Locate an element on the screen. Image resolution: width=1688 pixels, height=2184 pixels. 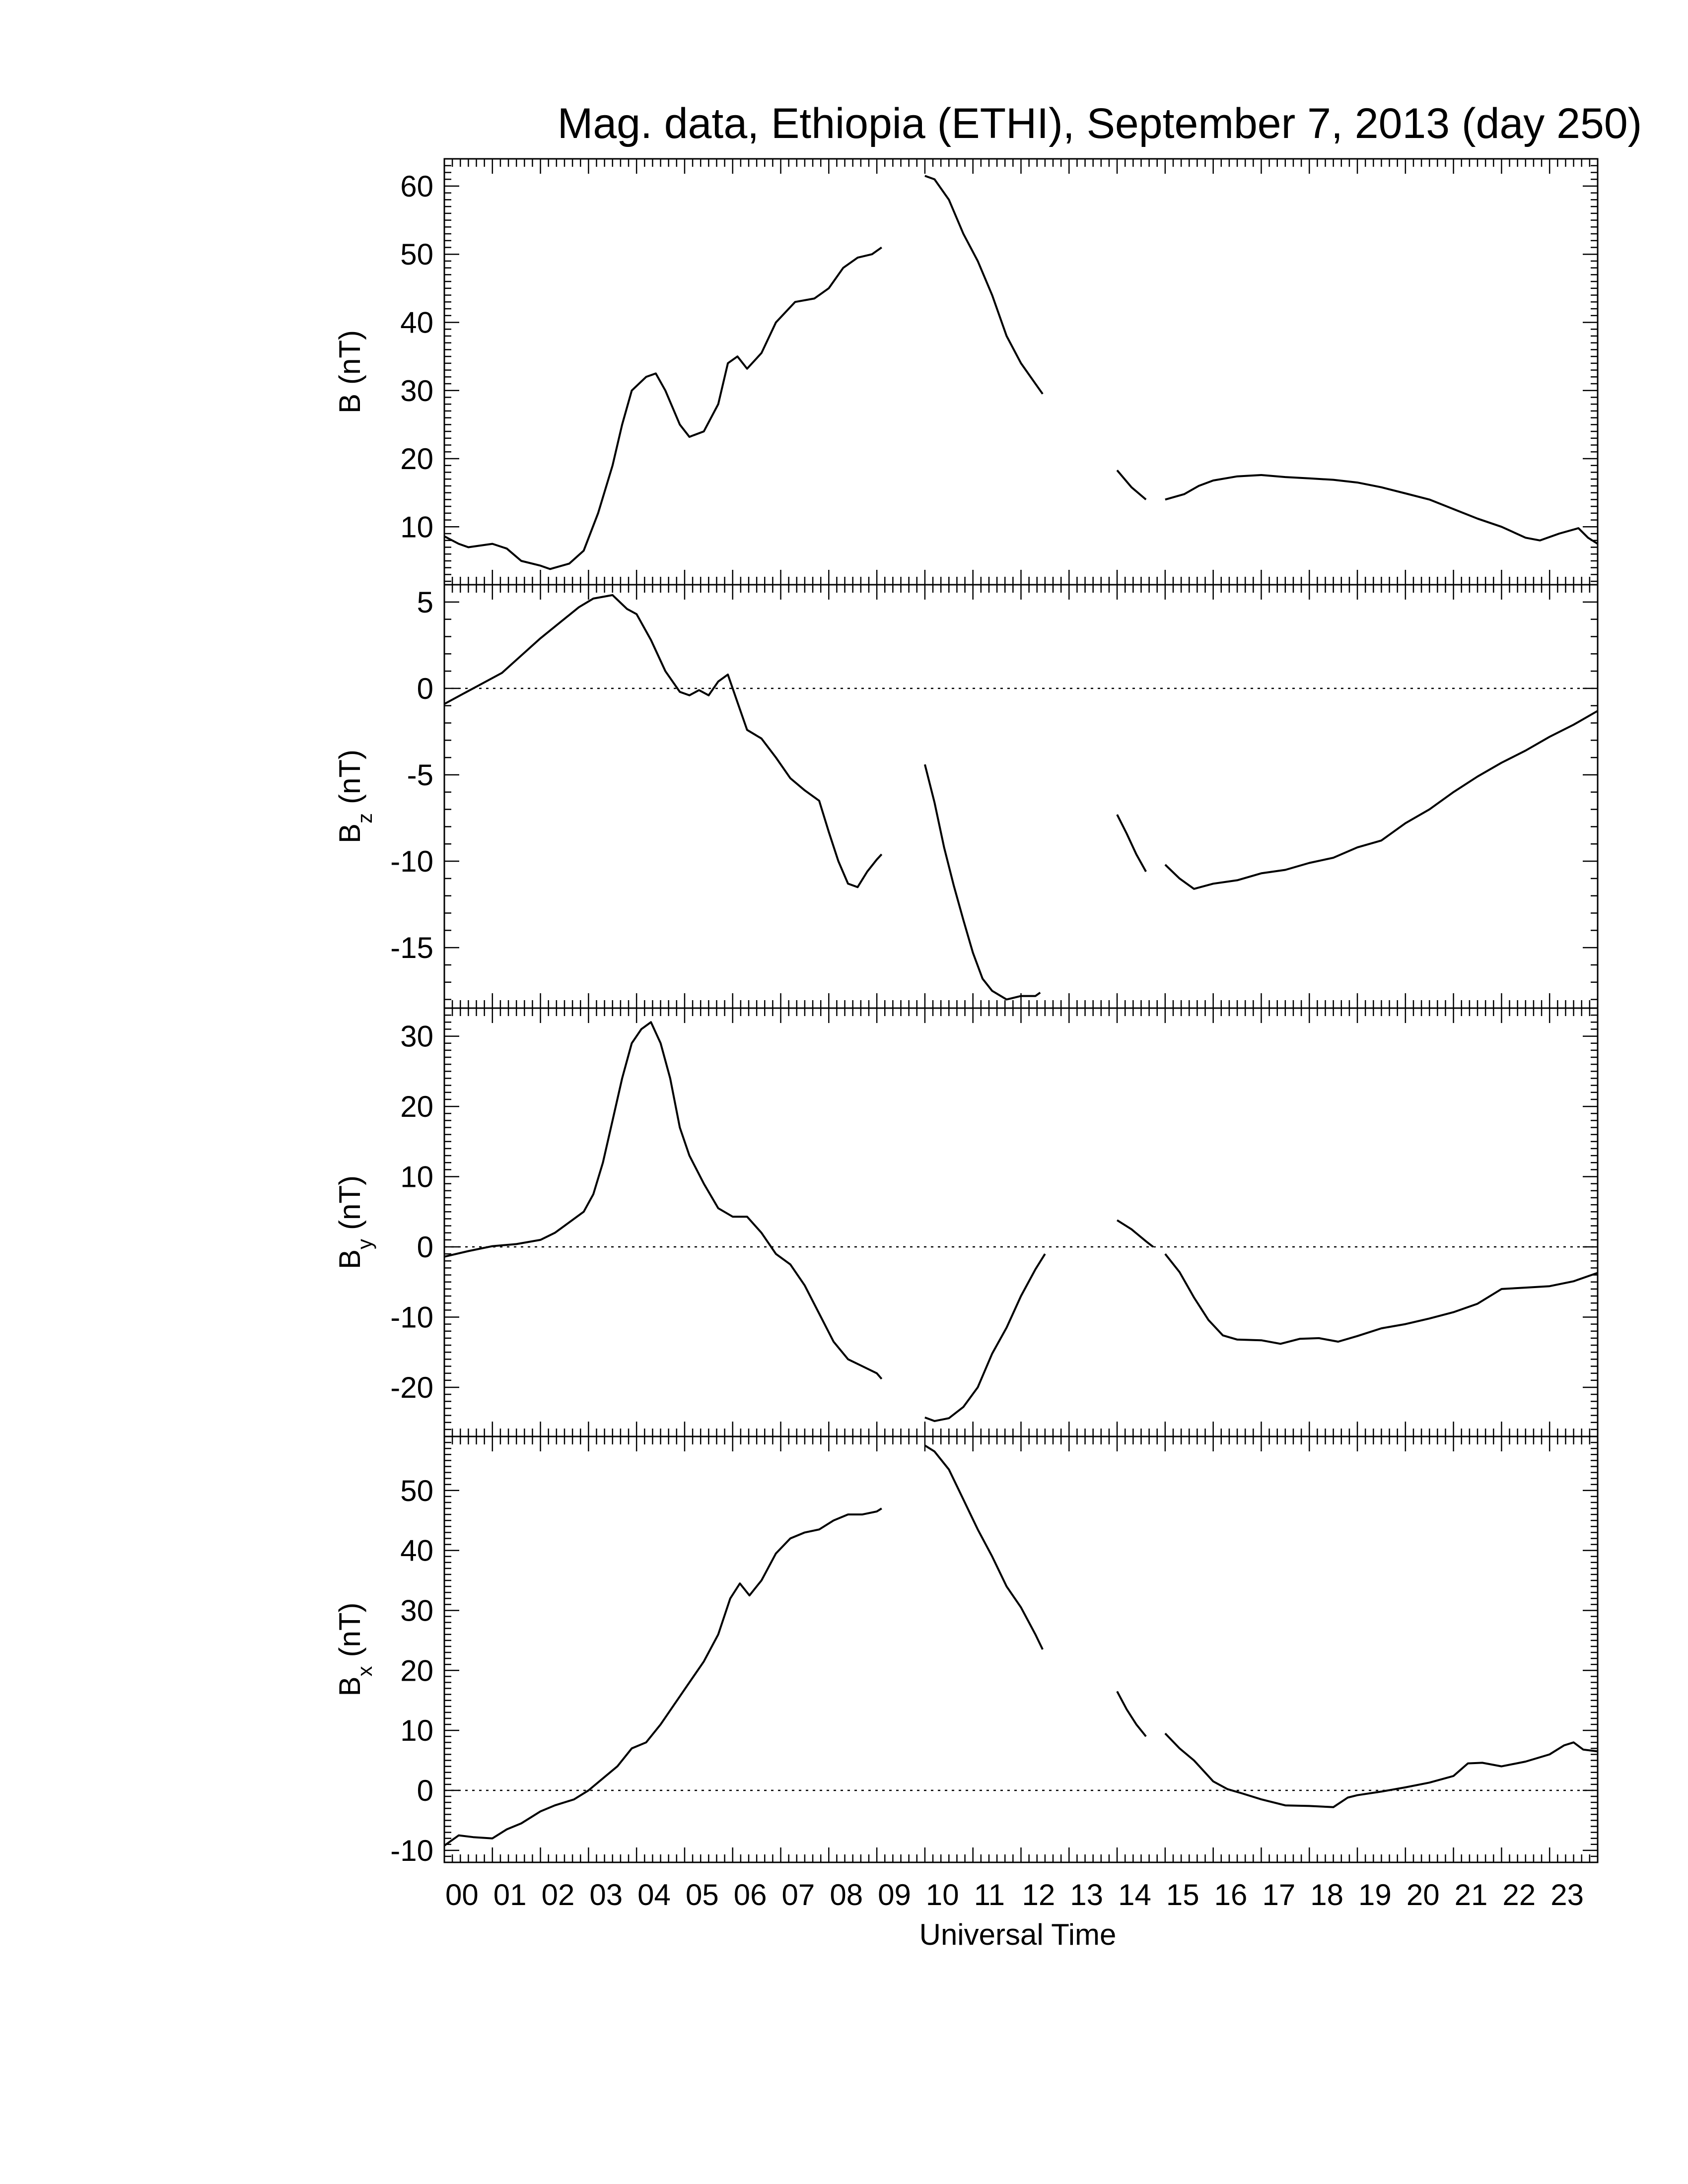
panel-Bz: 5 0 -5 -10 -15 Bz (nT) is located at coordinates (966, 796).